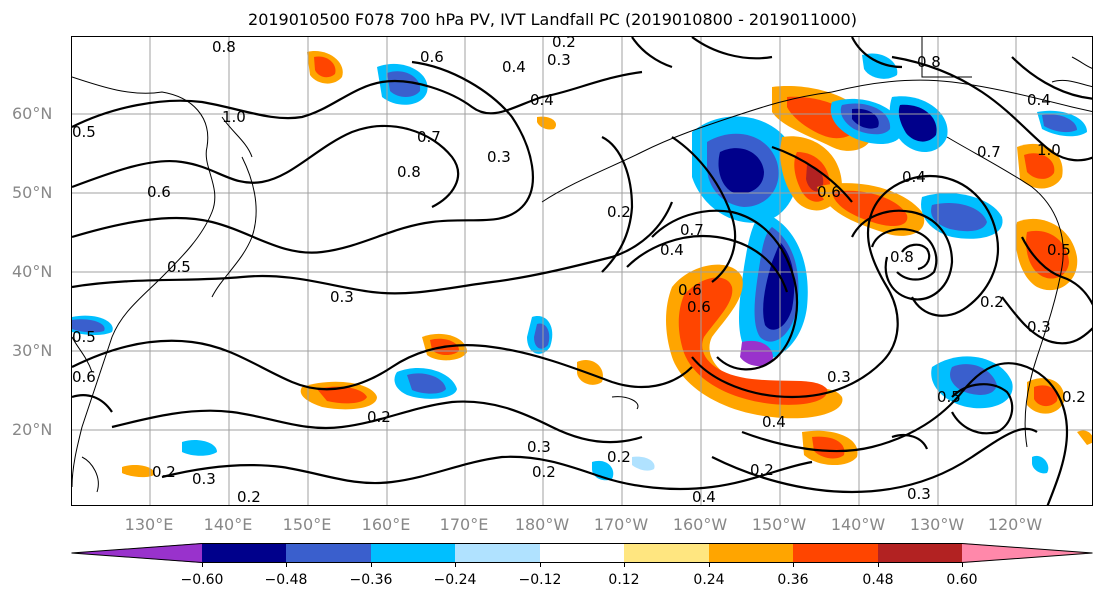 The width and height of the screenshot is (1105, 601). I want to click on lon-label: 150°E, so click(307, 524).